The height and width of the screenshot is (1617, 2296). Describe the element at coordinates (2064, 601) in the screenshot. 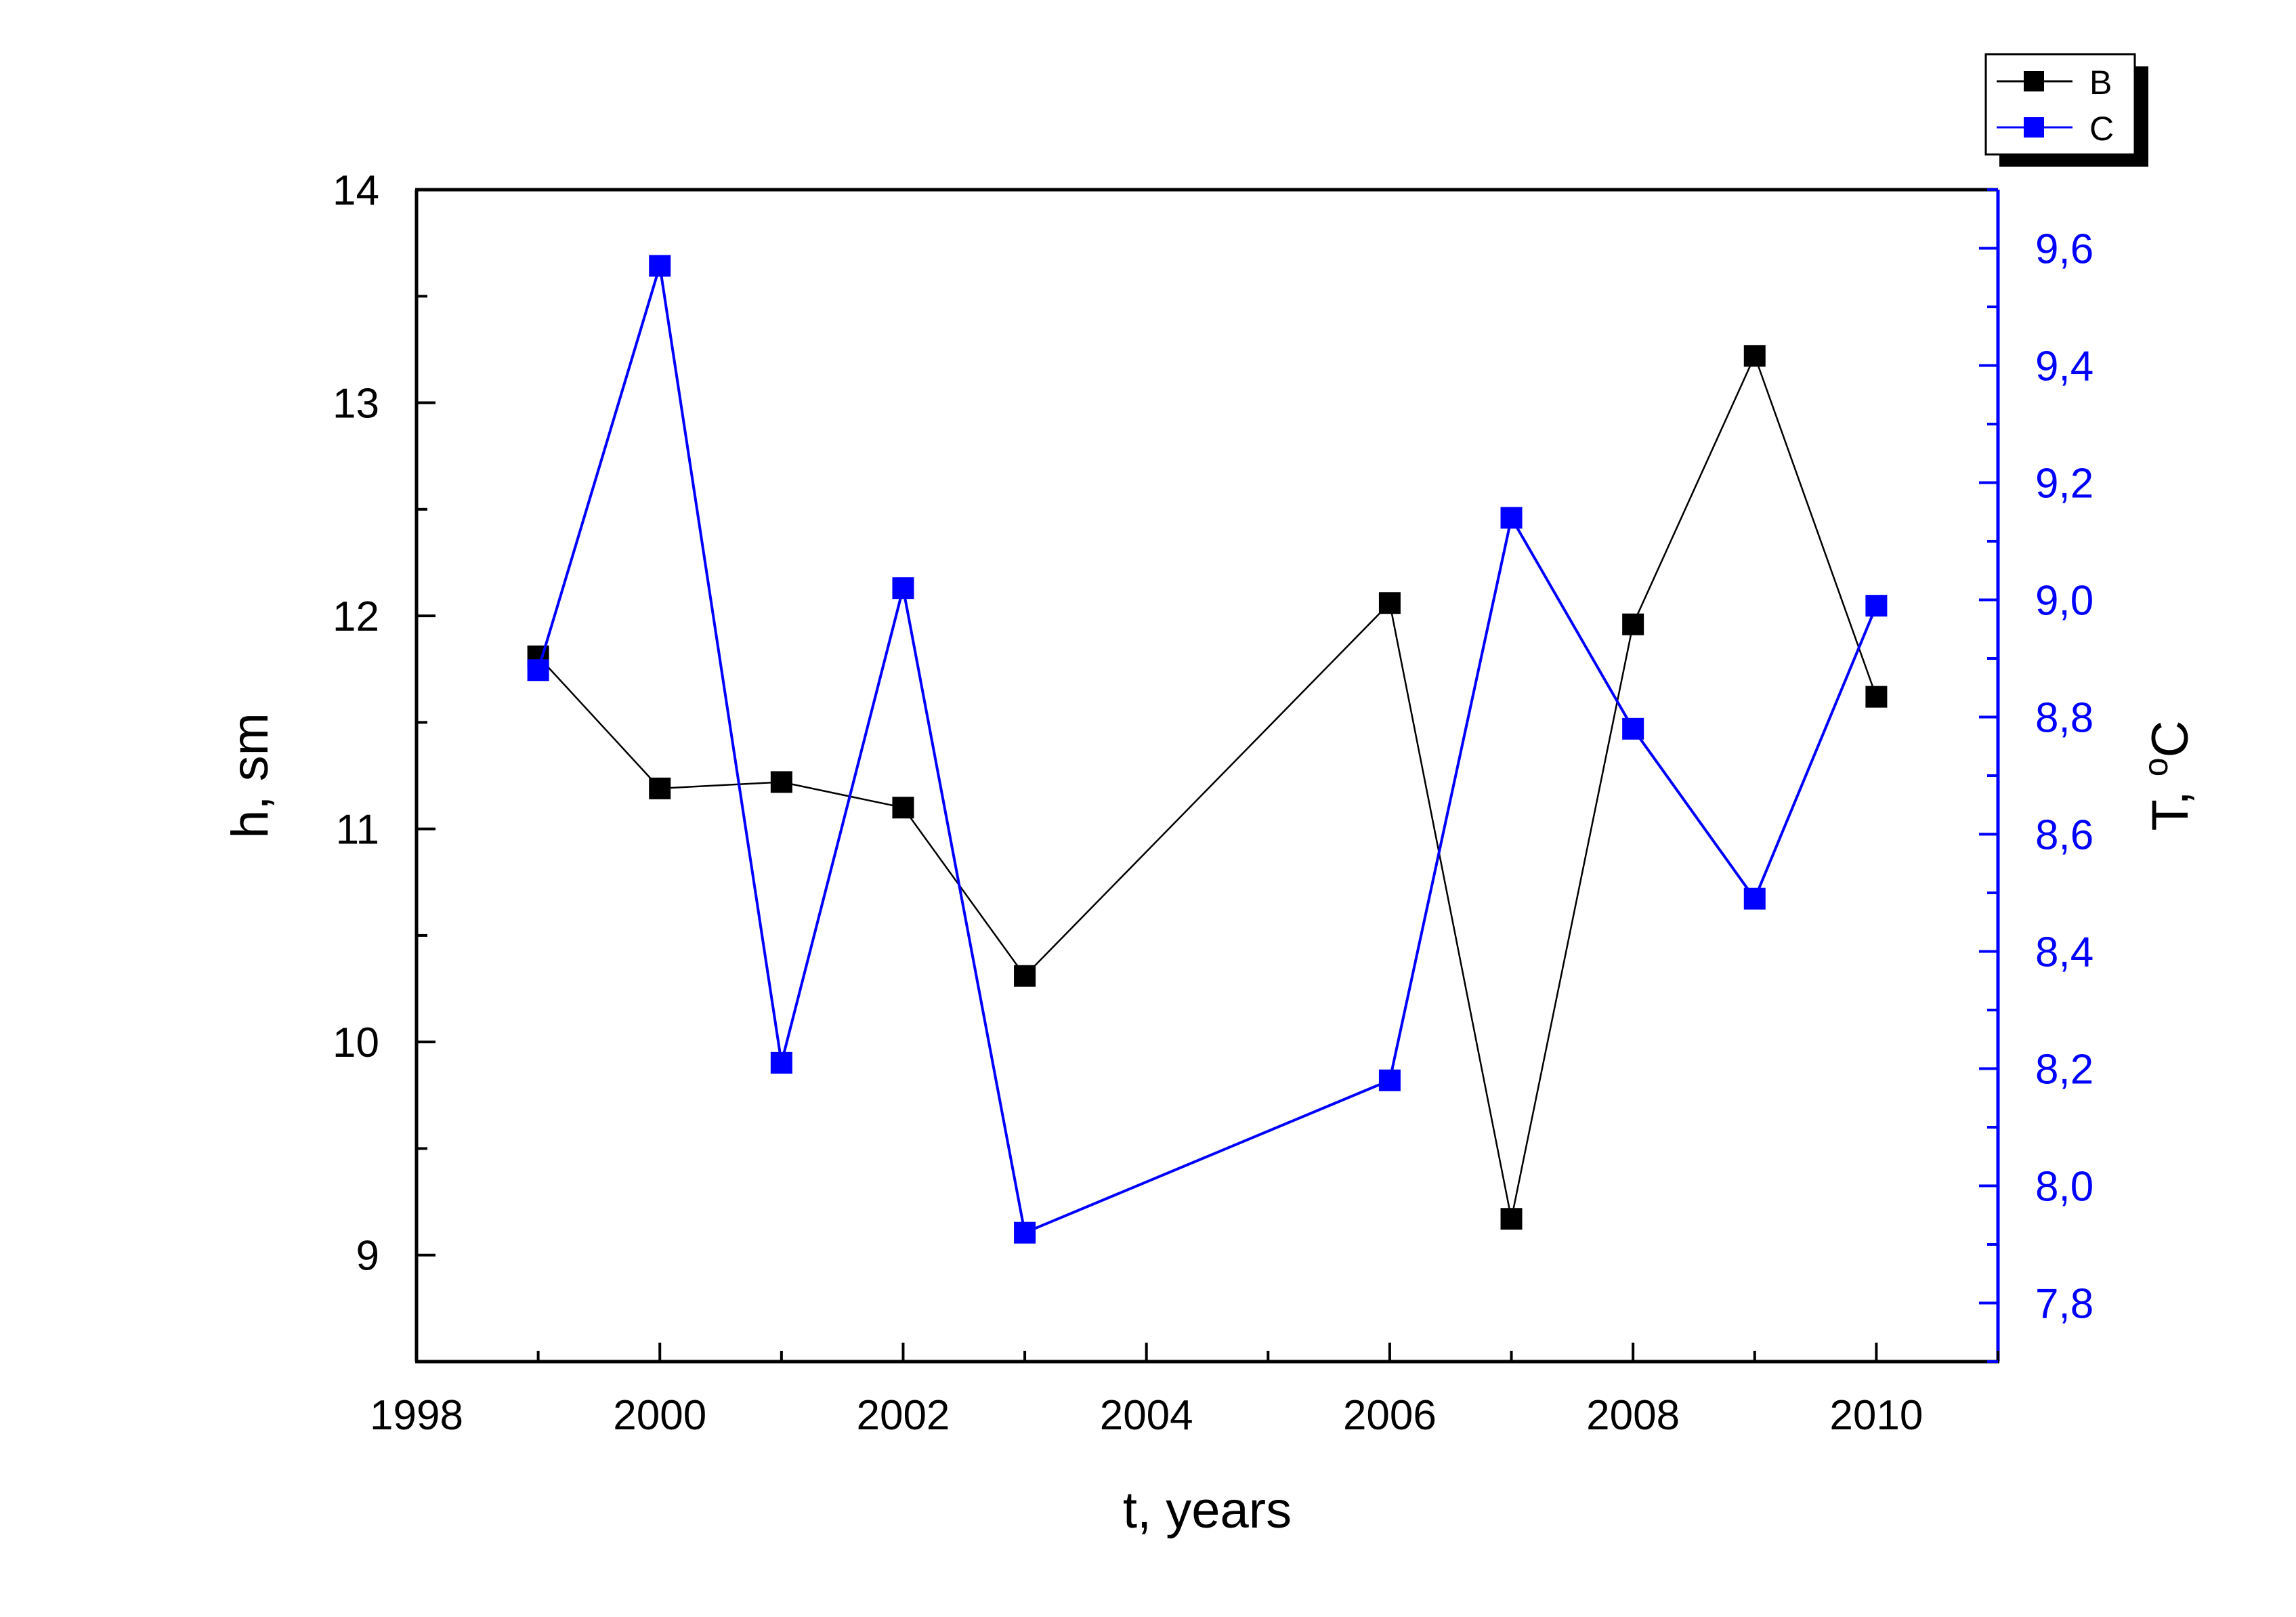

I see `y2-tick-label: 9,0` at that location.